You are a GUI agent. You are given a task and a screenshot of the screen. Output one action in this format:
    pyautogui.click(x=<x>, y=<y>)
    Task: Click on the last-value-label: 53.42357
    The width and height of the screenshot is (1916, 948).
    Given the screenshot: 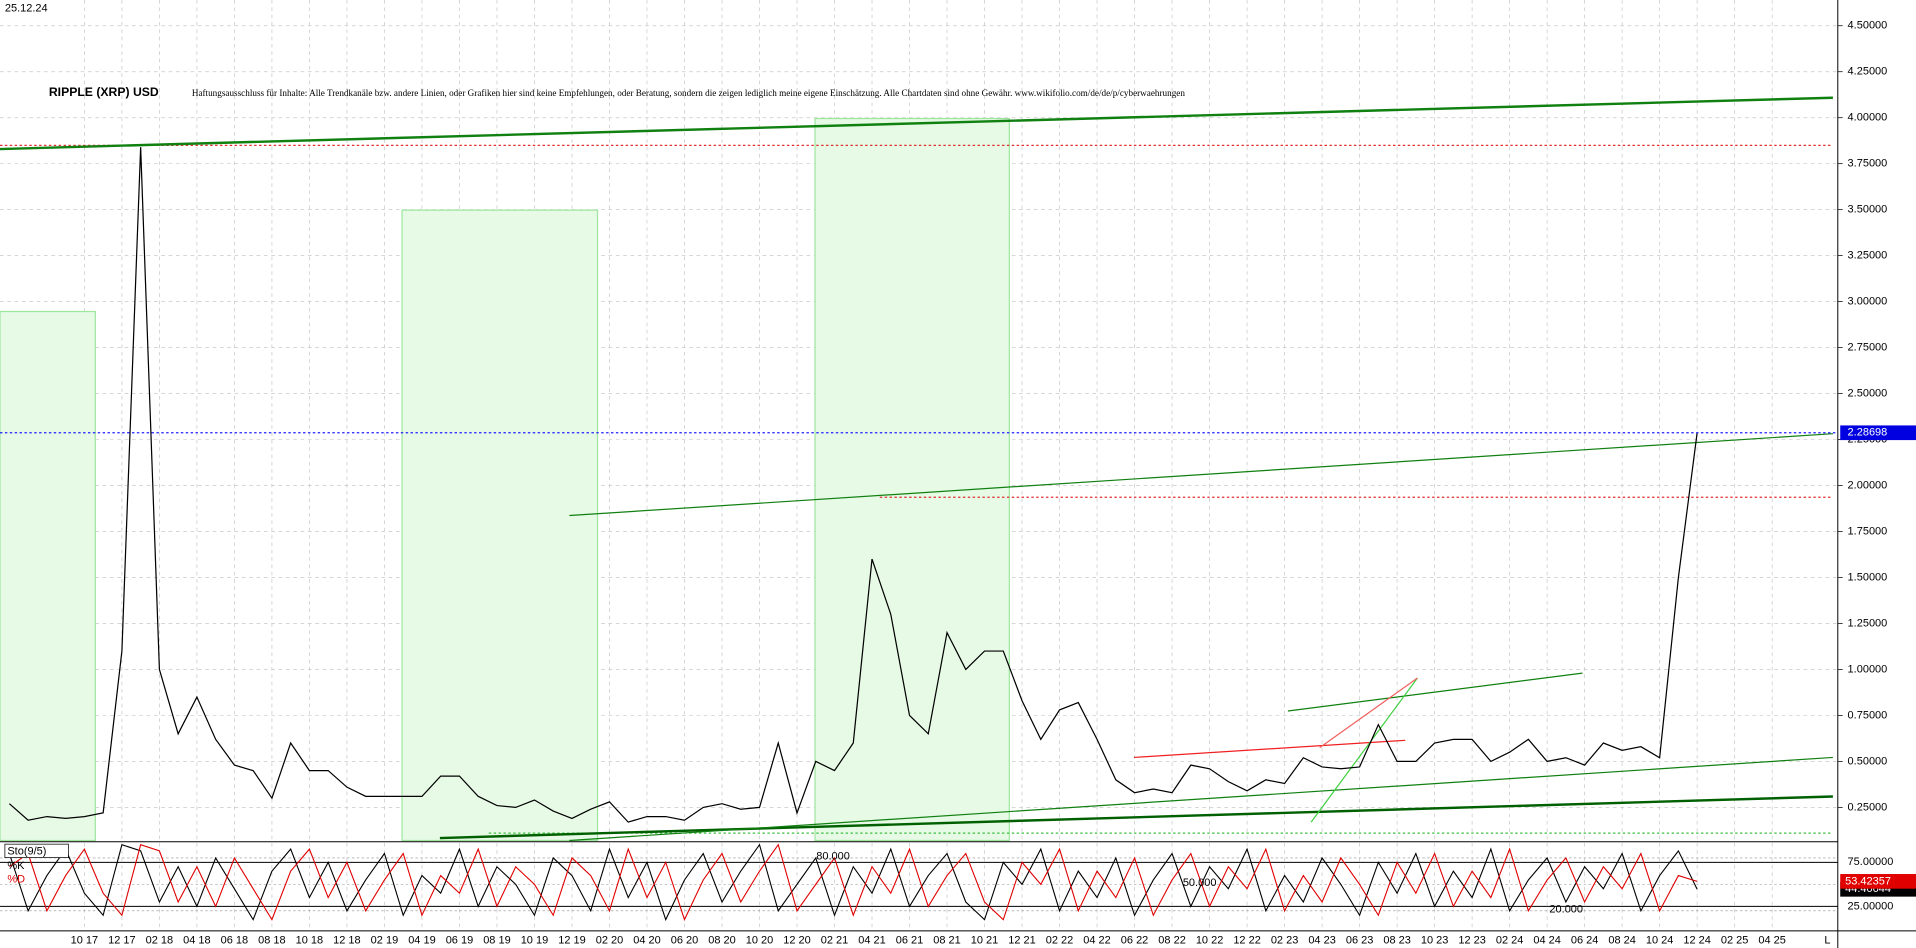 What is the action you would take?
    pyautogui.click(x=1868, y=881)
    